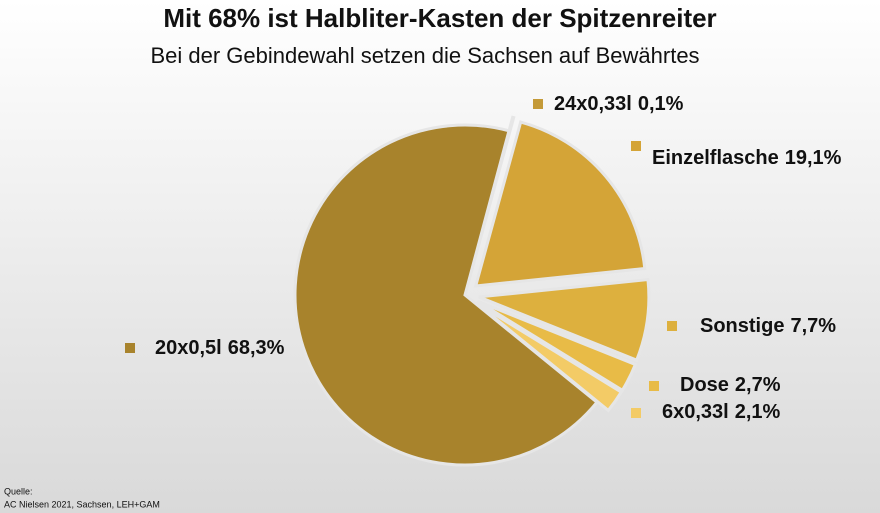  Describe the element at coordinates (742, 326) in the screenshot. I see `category-label: Sonstige` at that location.